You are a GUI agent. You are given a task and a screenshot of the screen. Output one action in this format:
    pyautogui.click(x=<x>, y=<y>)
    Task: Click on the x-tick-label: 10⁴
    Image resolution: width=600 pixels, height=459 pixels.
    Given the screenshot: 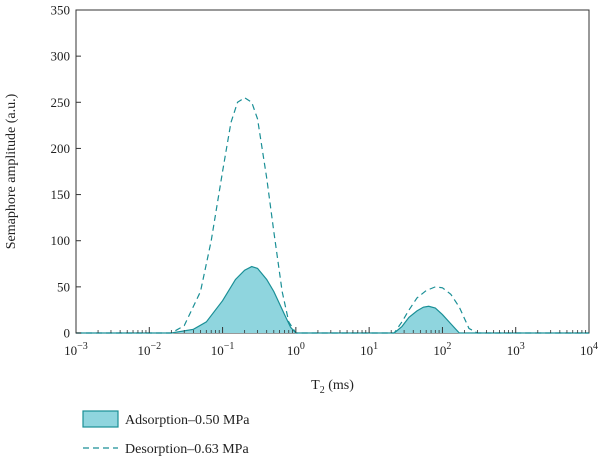 What is the action you would take?
    pyautogui.click(x=589, y=349)
    